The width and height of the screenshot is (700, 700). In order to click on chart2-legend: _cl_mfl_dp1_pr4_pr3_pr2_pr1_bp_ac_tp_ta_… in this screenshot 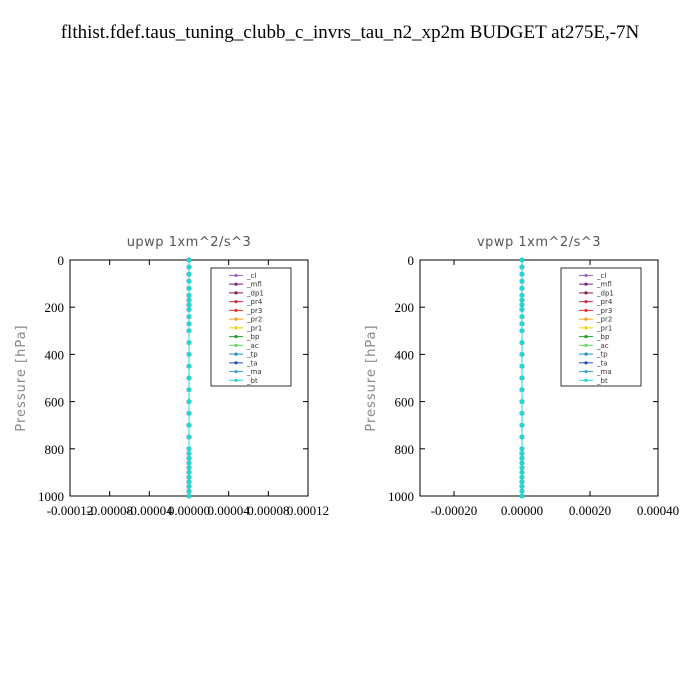, I will do `click(601, 327)`.